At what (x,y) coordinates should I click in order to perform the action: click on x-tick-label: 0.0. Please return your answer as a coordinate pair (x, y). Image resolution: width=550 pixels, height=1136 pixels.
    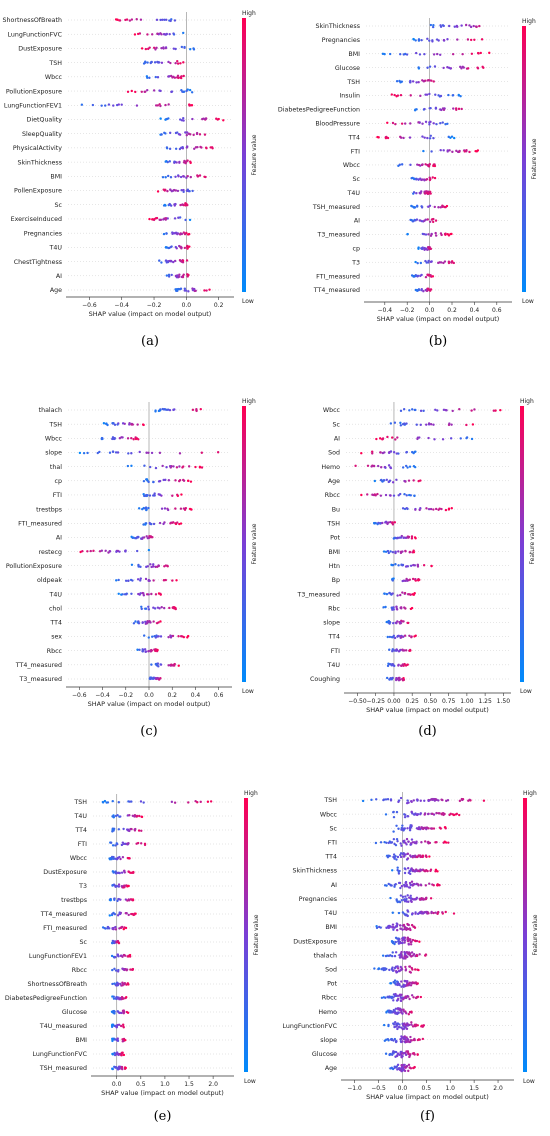
    Looking at the image, I should click on (403, 1088).